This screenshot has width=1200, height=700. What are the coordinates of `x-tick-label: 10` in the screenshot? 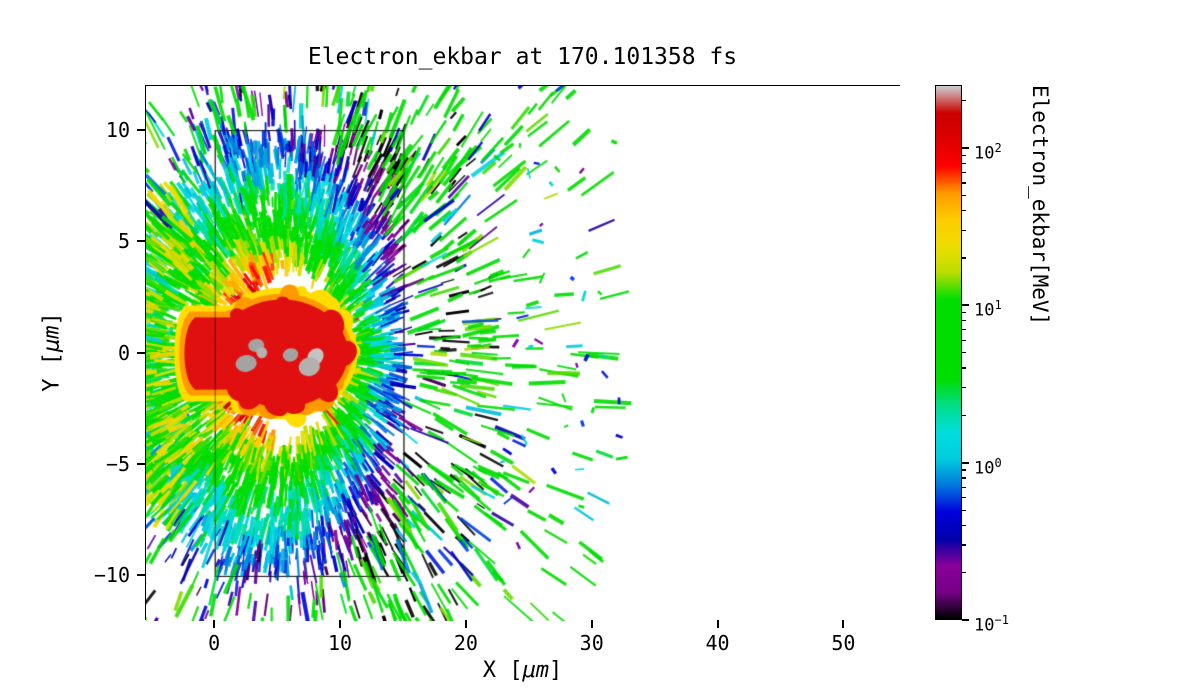 It's located at (340, 643).